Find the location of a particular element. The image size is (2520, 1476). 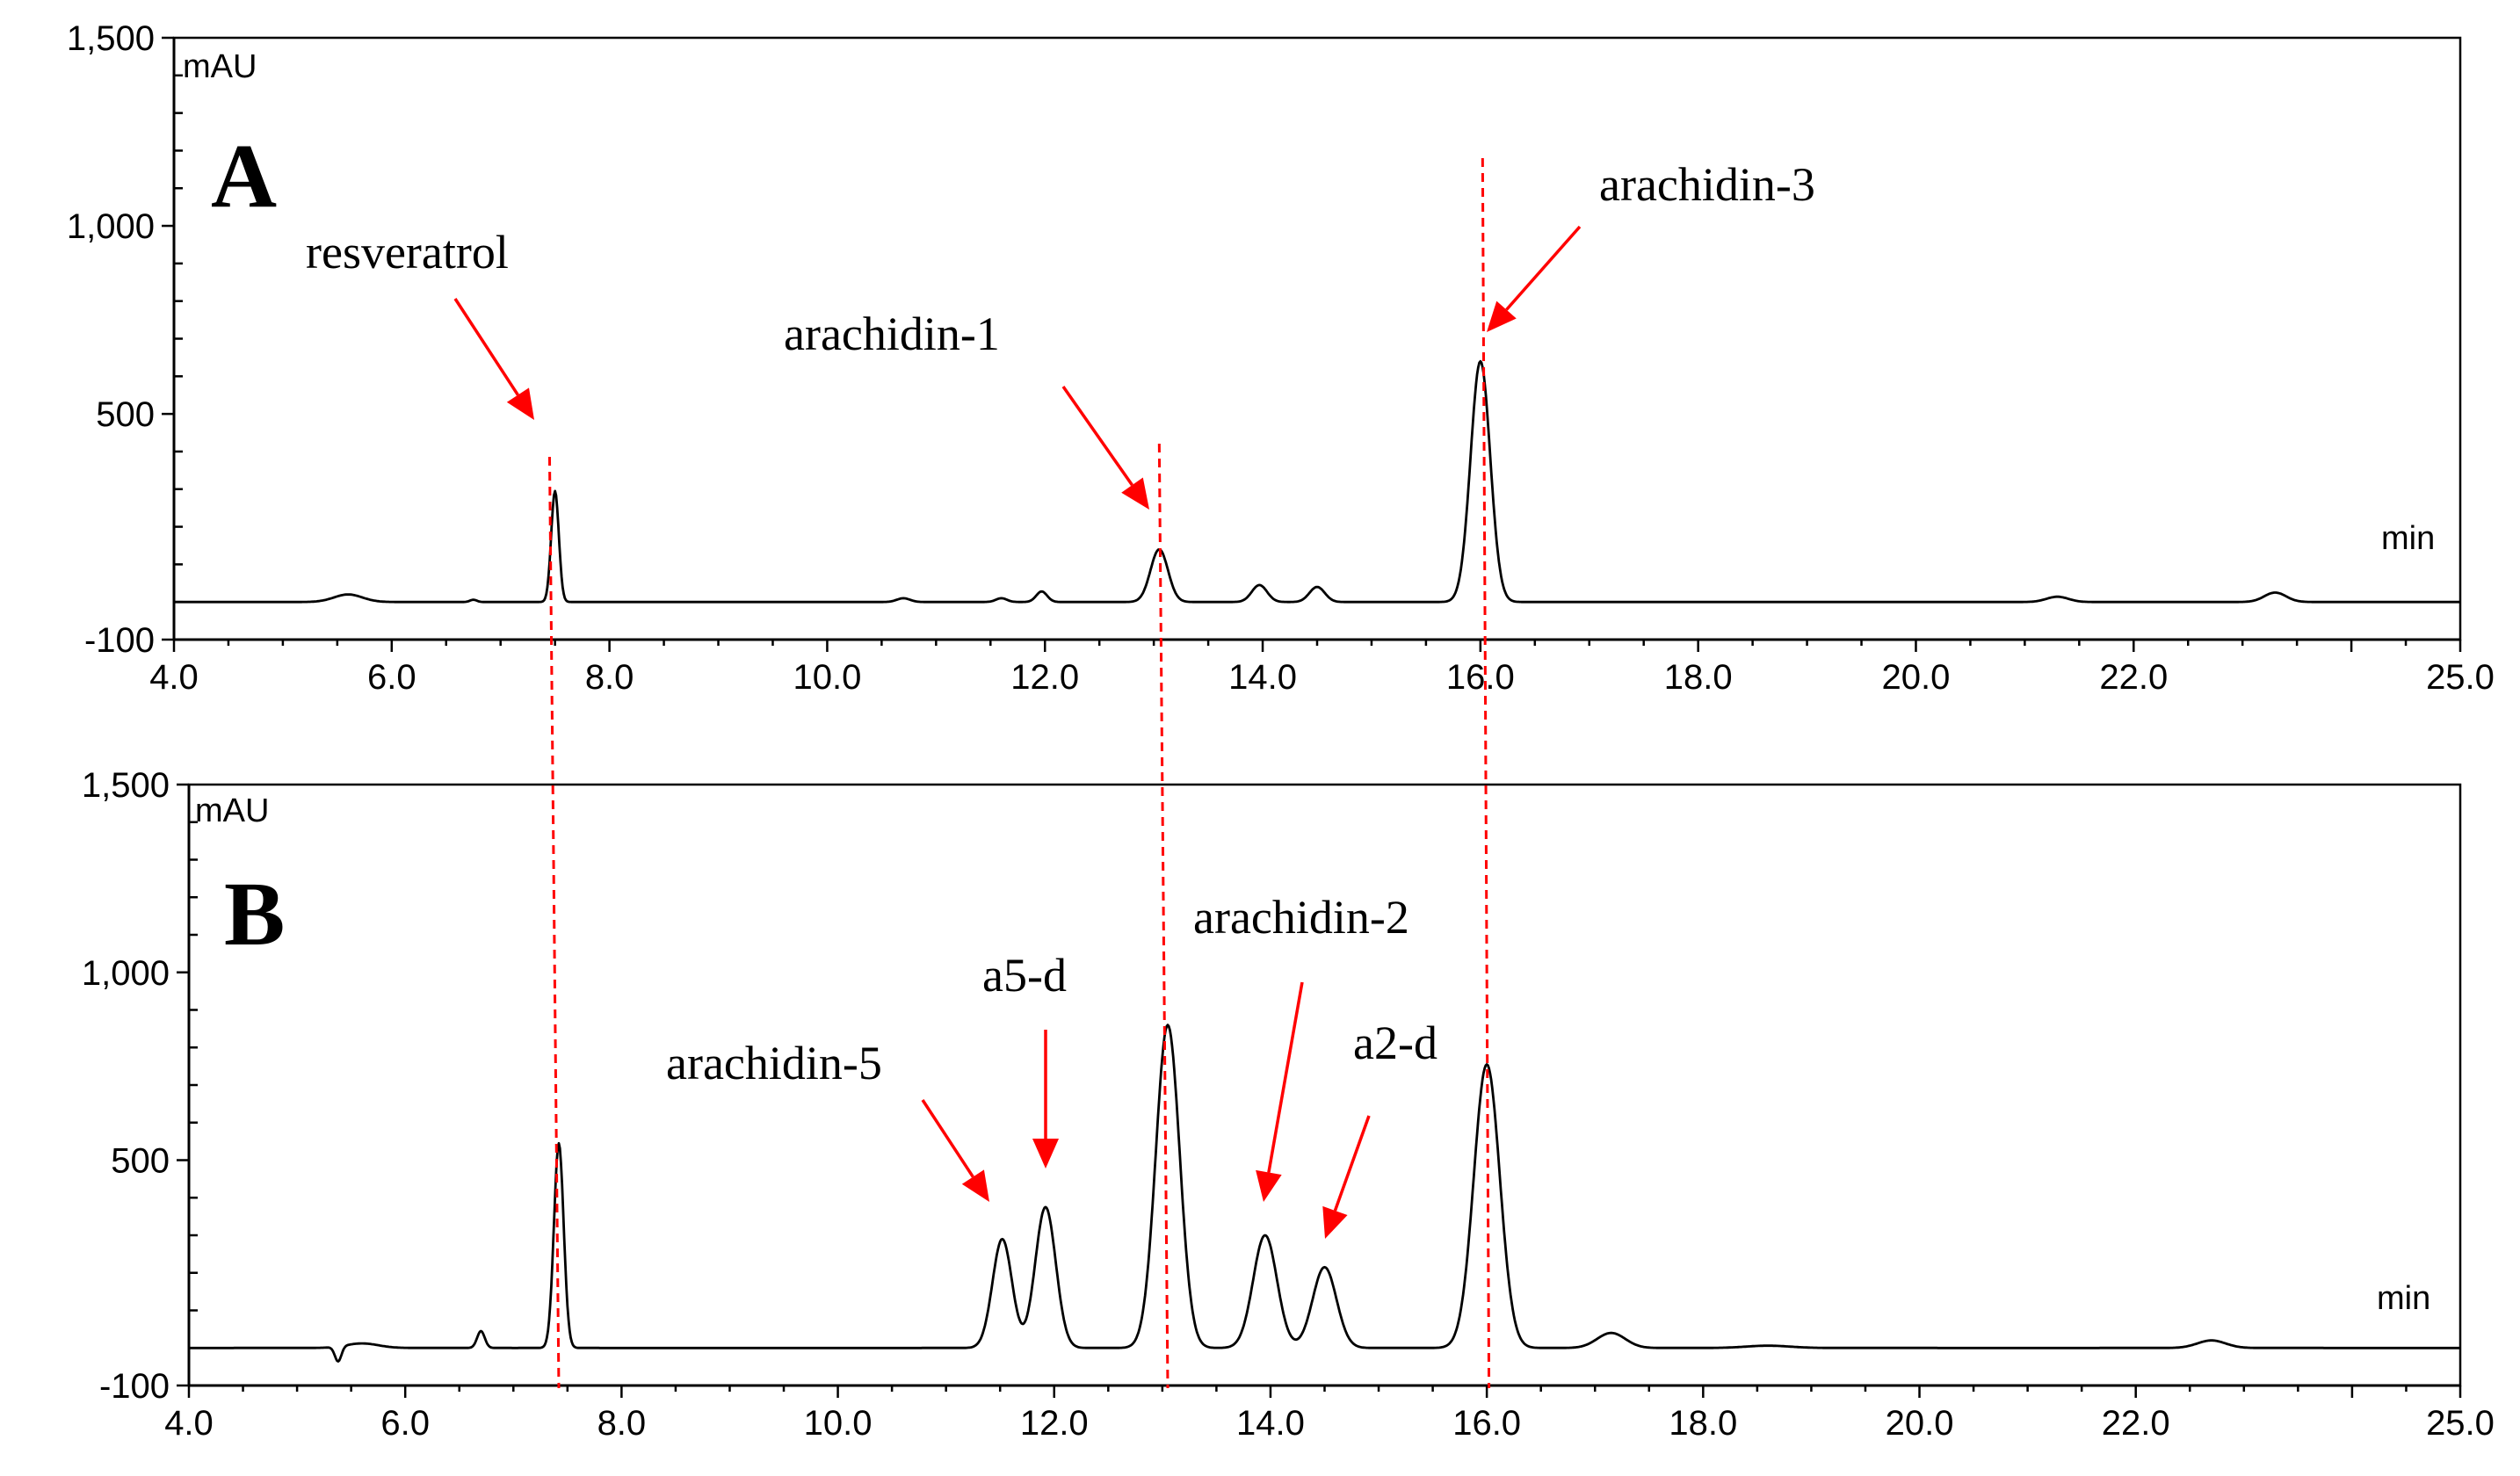

peak-annotation-label: a2-d is located at coordinates (1395, 1043).